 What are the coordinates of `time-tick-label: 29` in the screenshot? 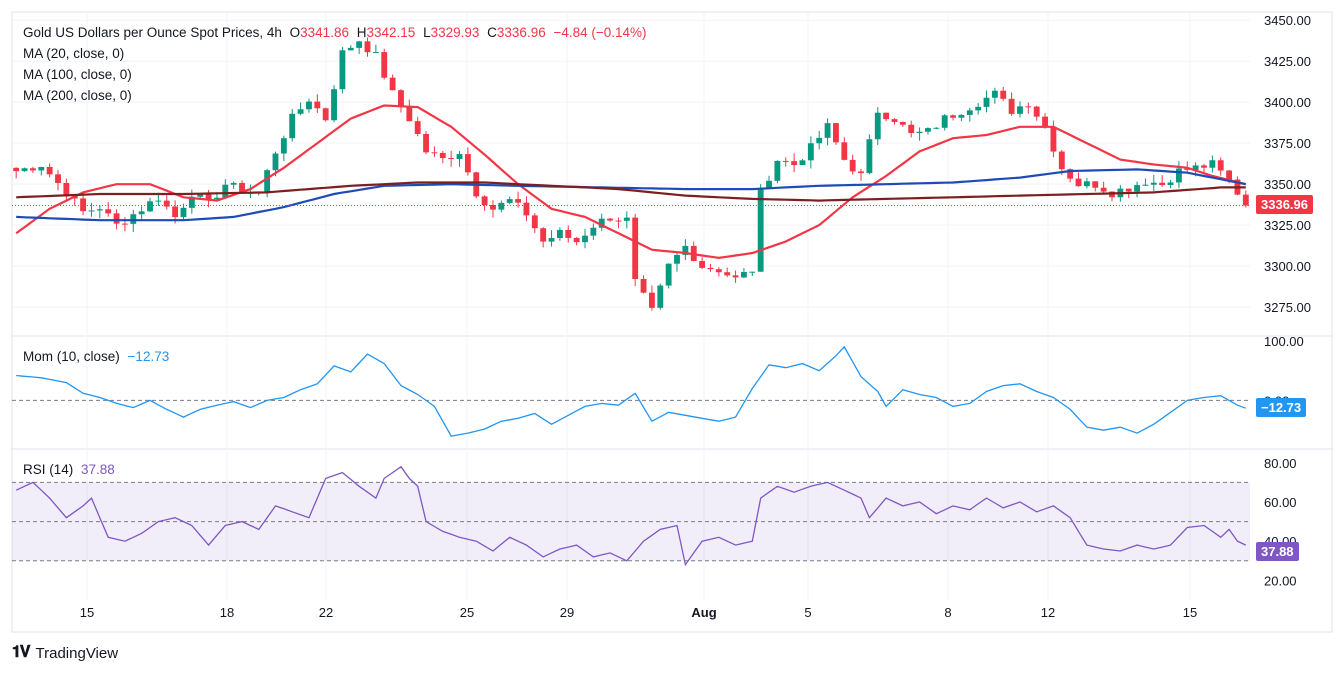 It's located at (567, 612).